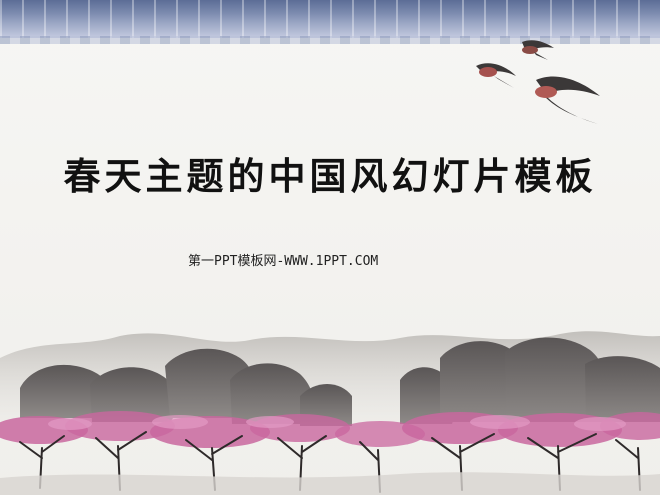 The width and height of the screenshot is (660, 495). I want to click on slide-title: 春天主题的中国风幻灯片模板, so click(330, 176).